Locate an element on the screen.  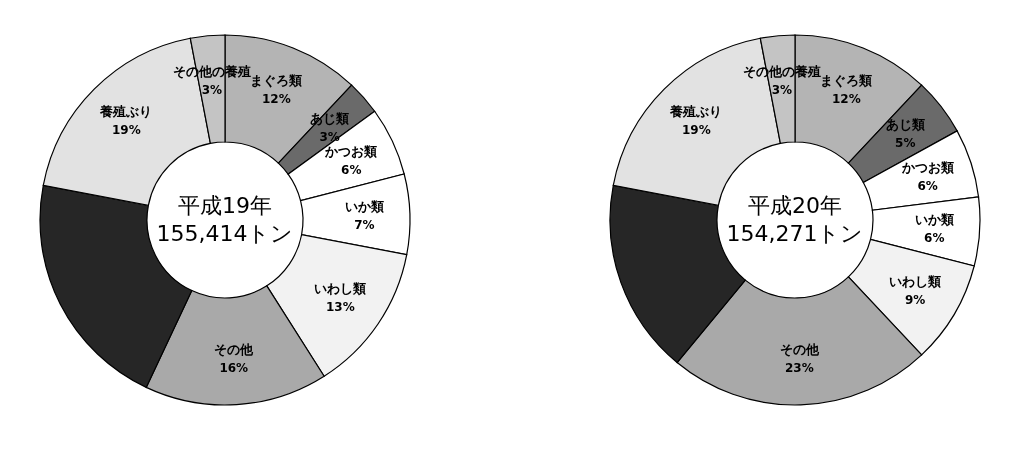
data-label: 9% is located at coordinates (915, 300).